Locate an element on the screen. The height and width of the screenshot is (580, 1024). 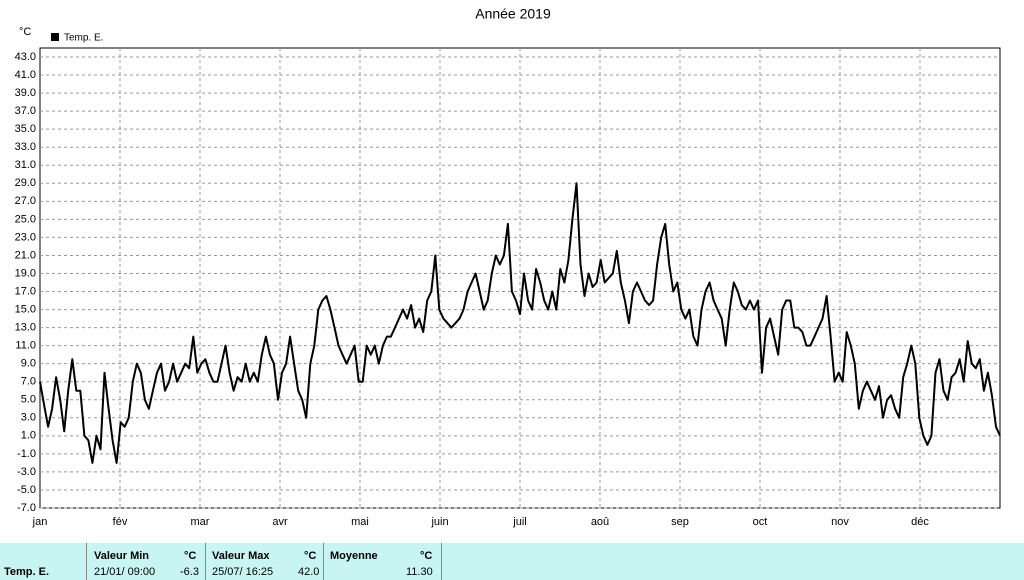
x-tick-label: nov is located at coordinates (840, 522).